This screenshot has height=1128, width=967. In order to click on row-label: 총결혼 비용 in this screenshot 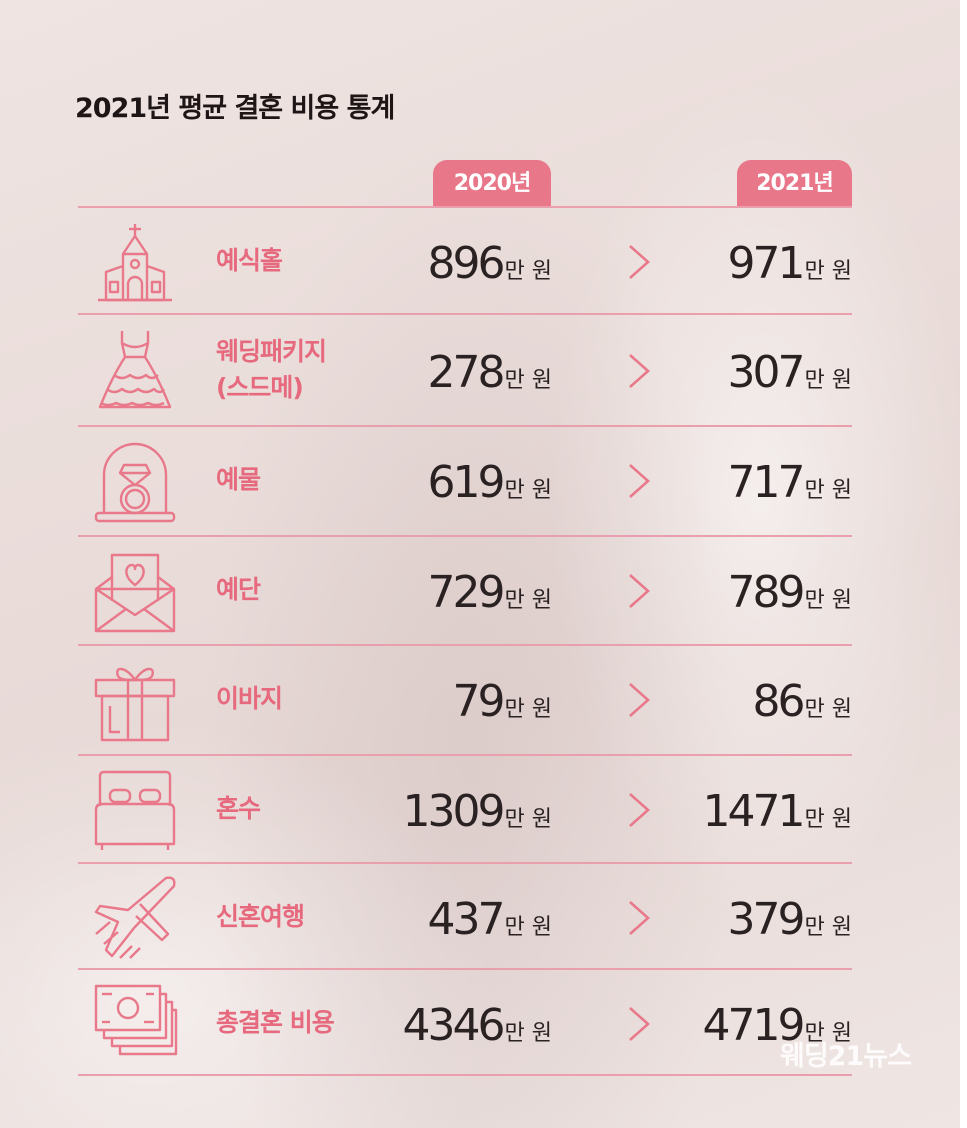, I will do `click(275, 1022)`.